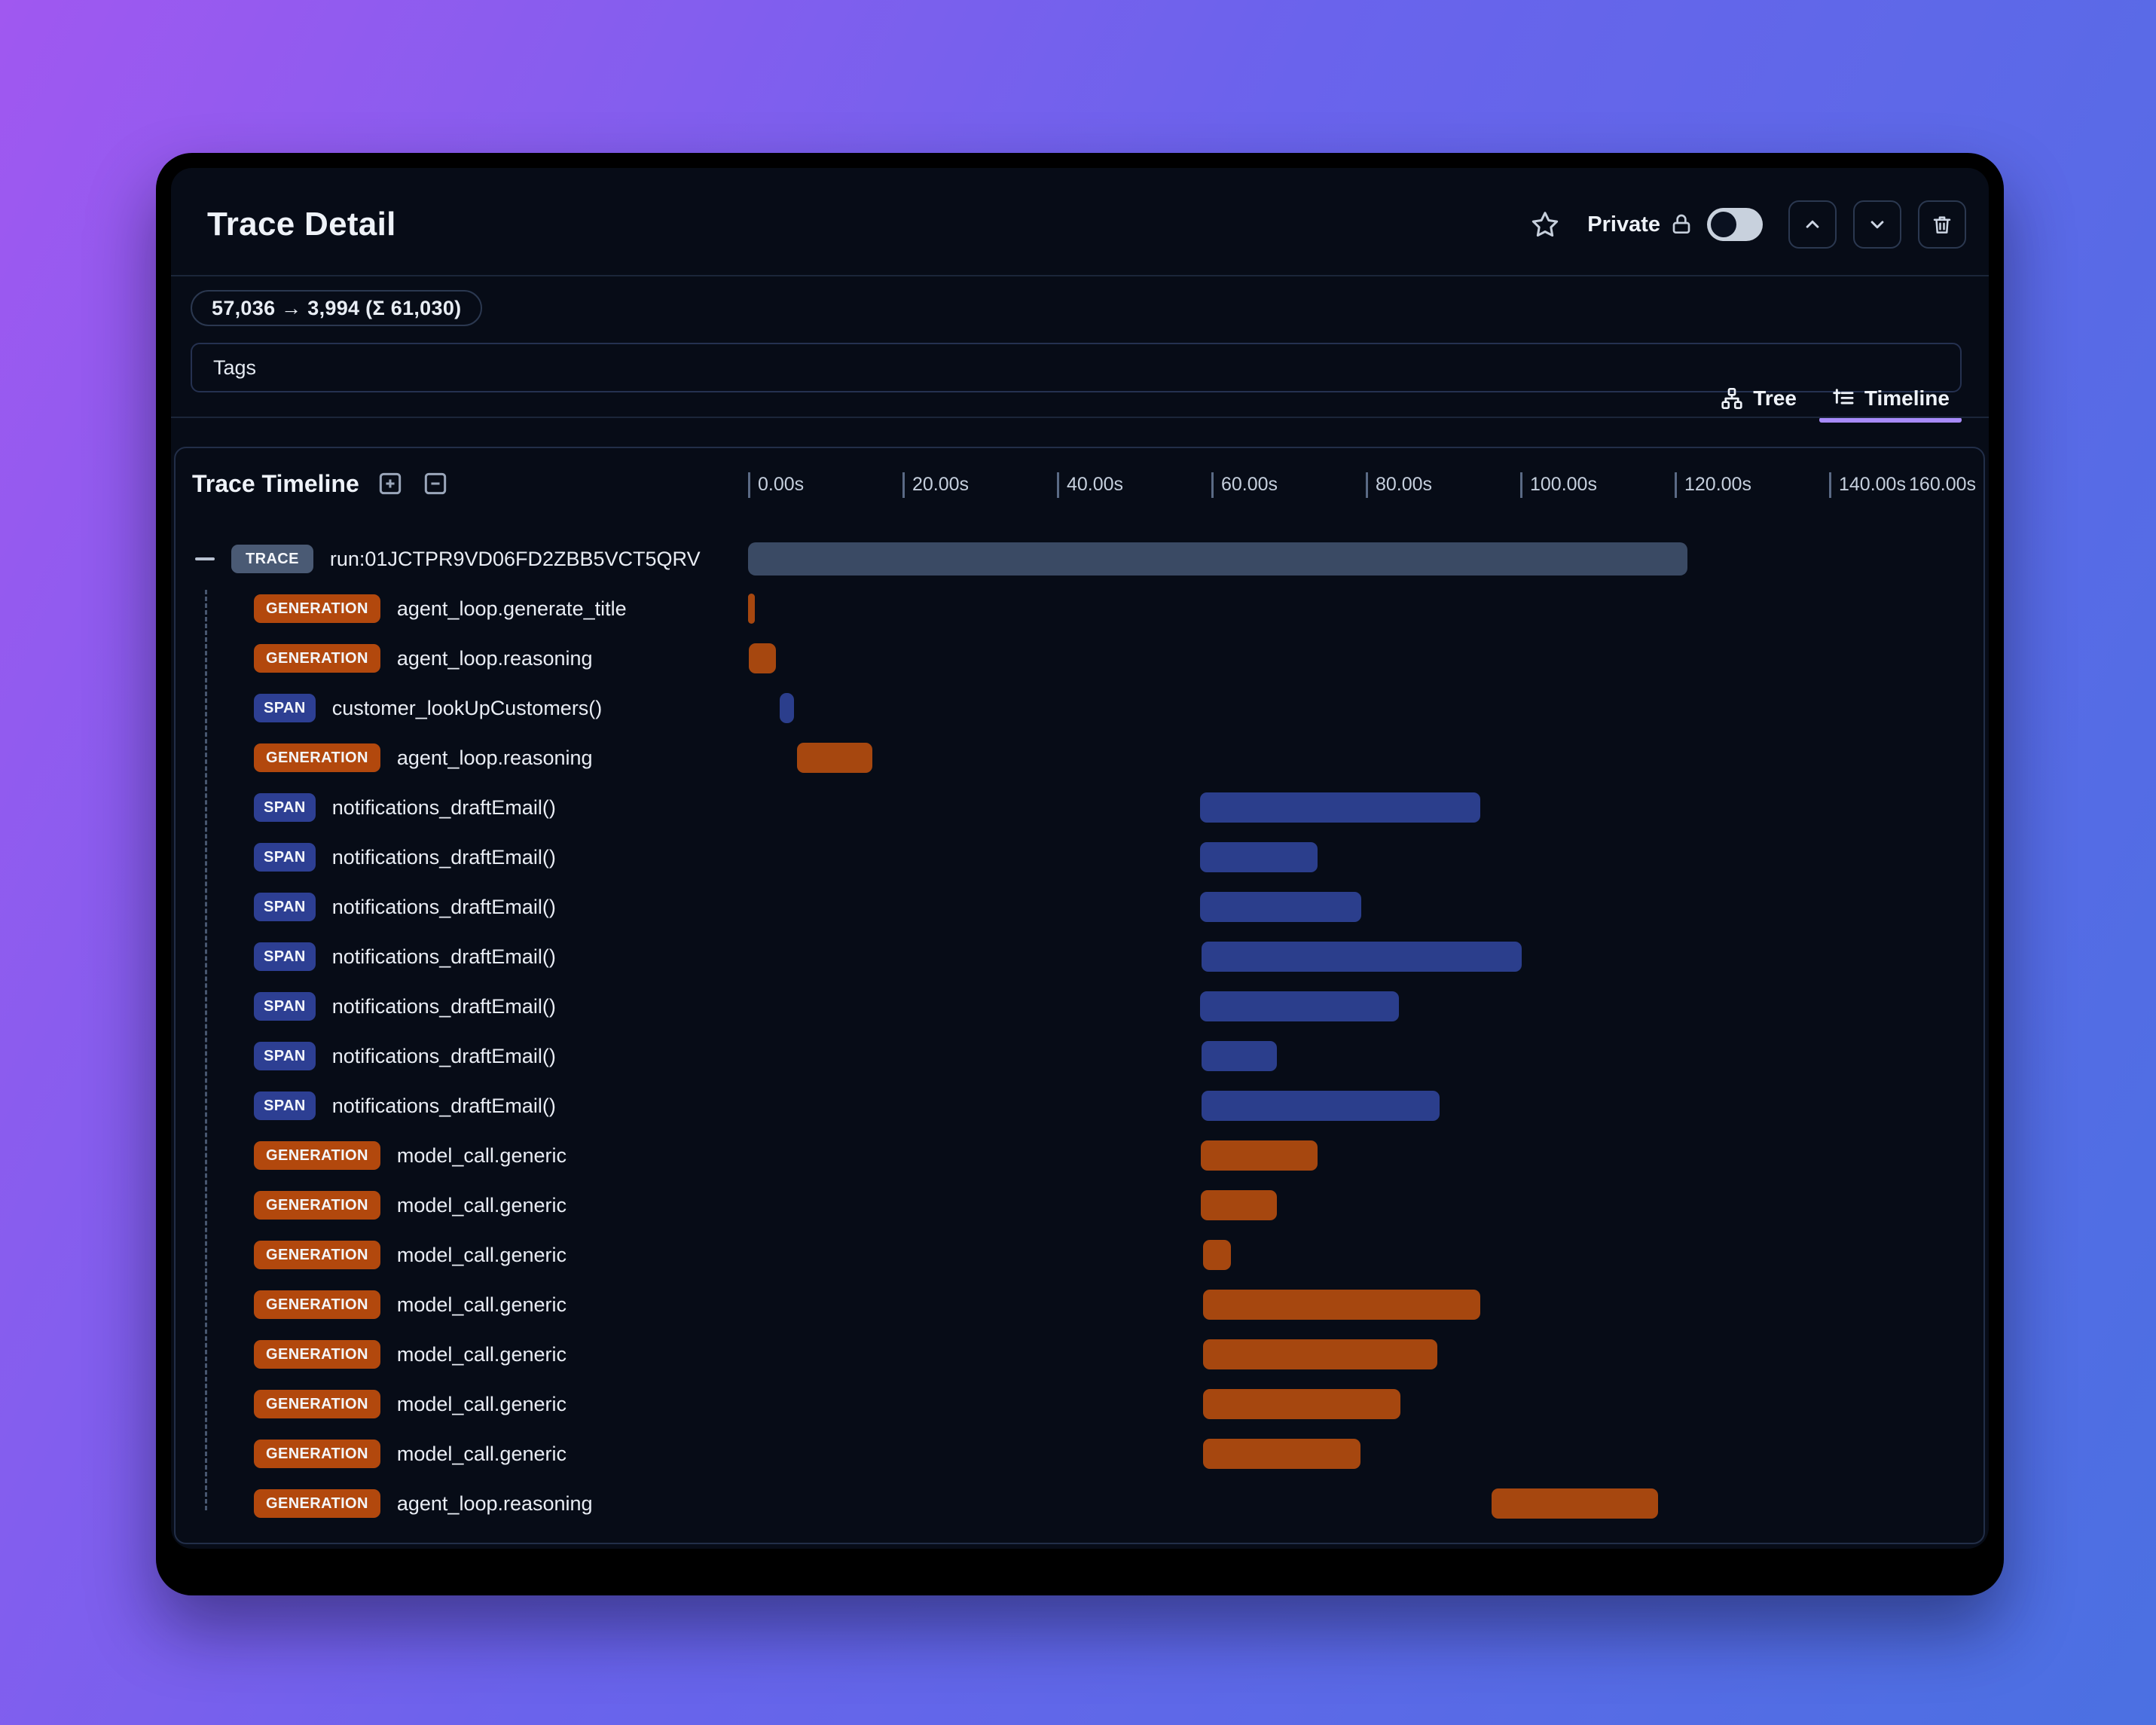 Image resolution: width=2156 pixels, height=1725 pixels. Describe the element at coordinates (1890, 420) in the screenshot. I see `active-tab-underline` at that location.